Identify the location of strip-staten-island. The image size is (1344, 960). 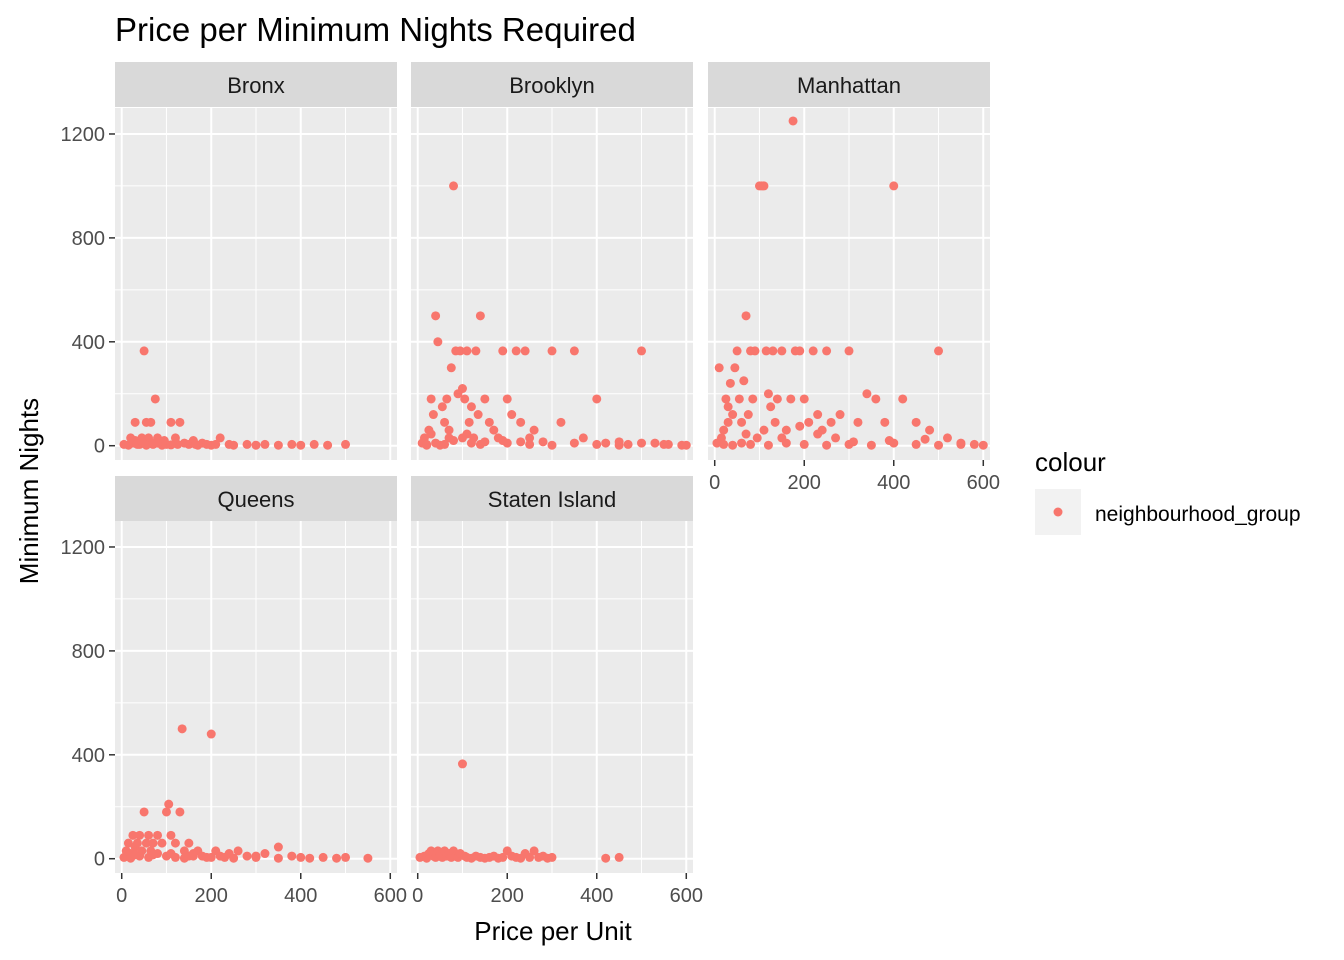
(552, 498).